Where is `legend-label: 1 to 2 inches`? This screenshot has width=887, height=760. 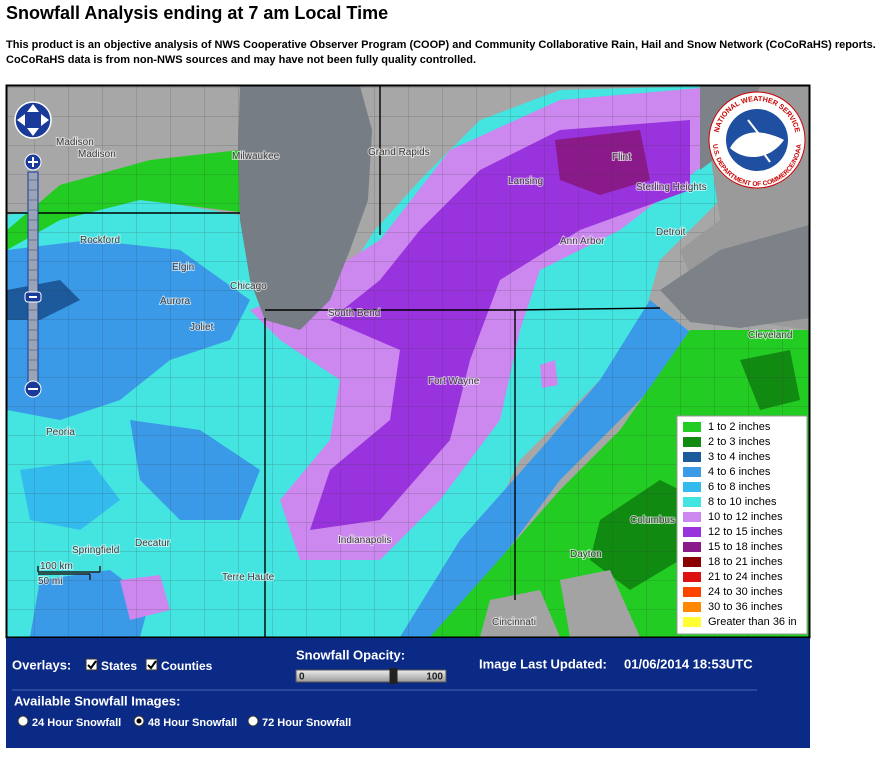 legend-label: 1 to 2 inches is located at coordinates (739, 427).